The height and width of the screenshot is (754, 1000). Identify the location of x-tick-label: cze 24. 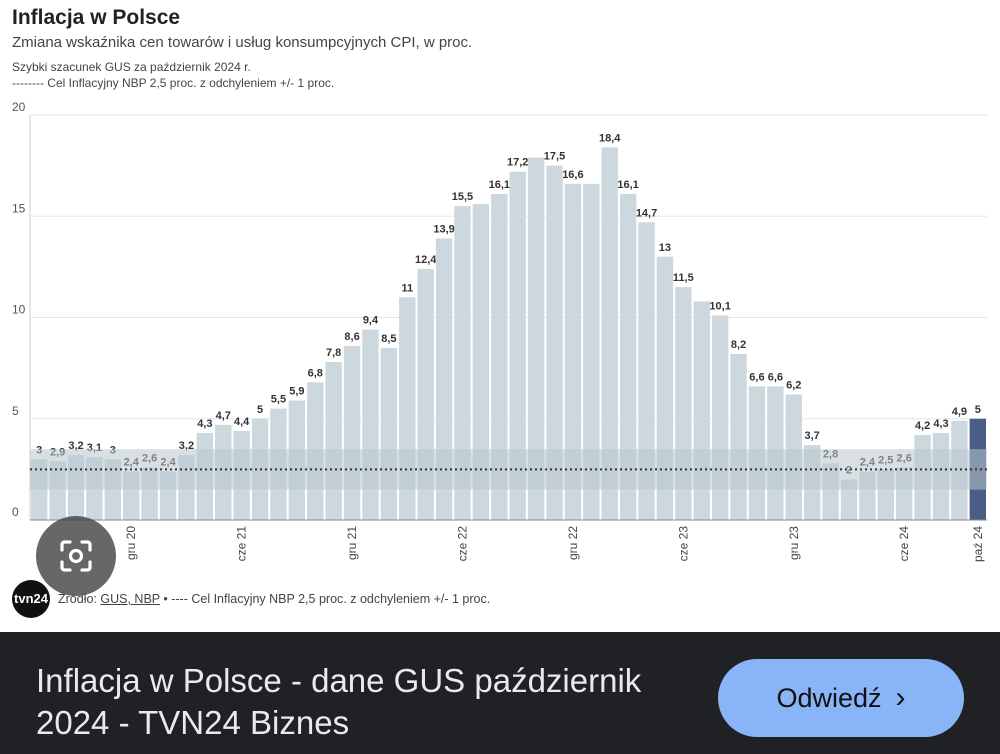
(904, 544).